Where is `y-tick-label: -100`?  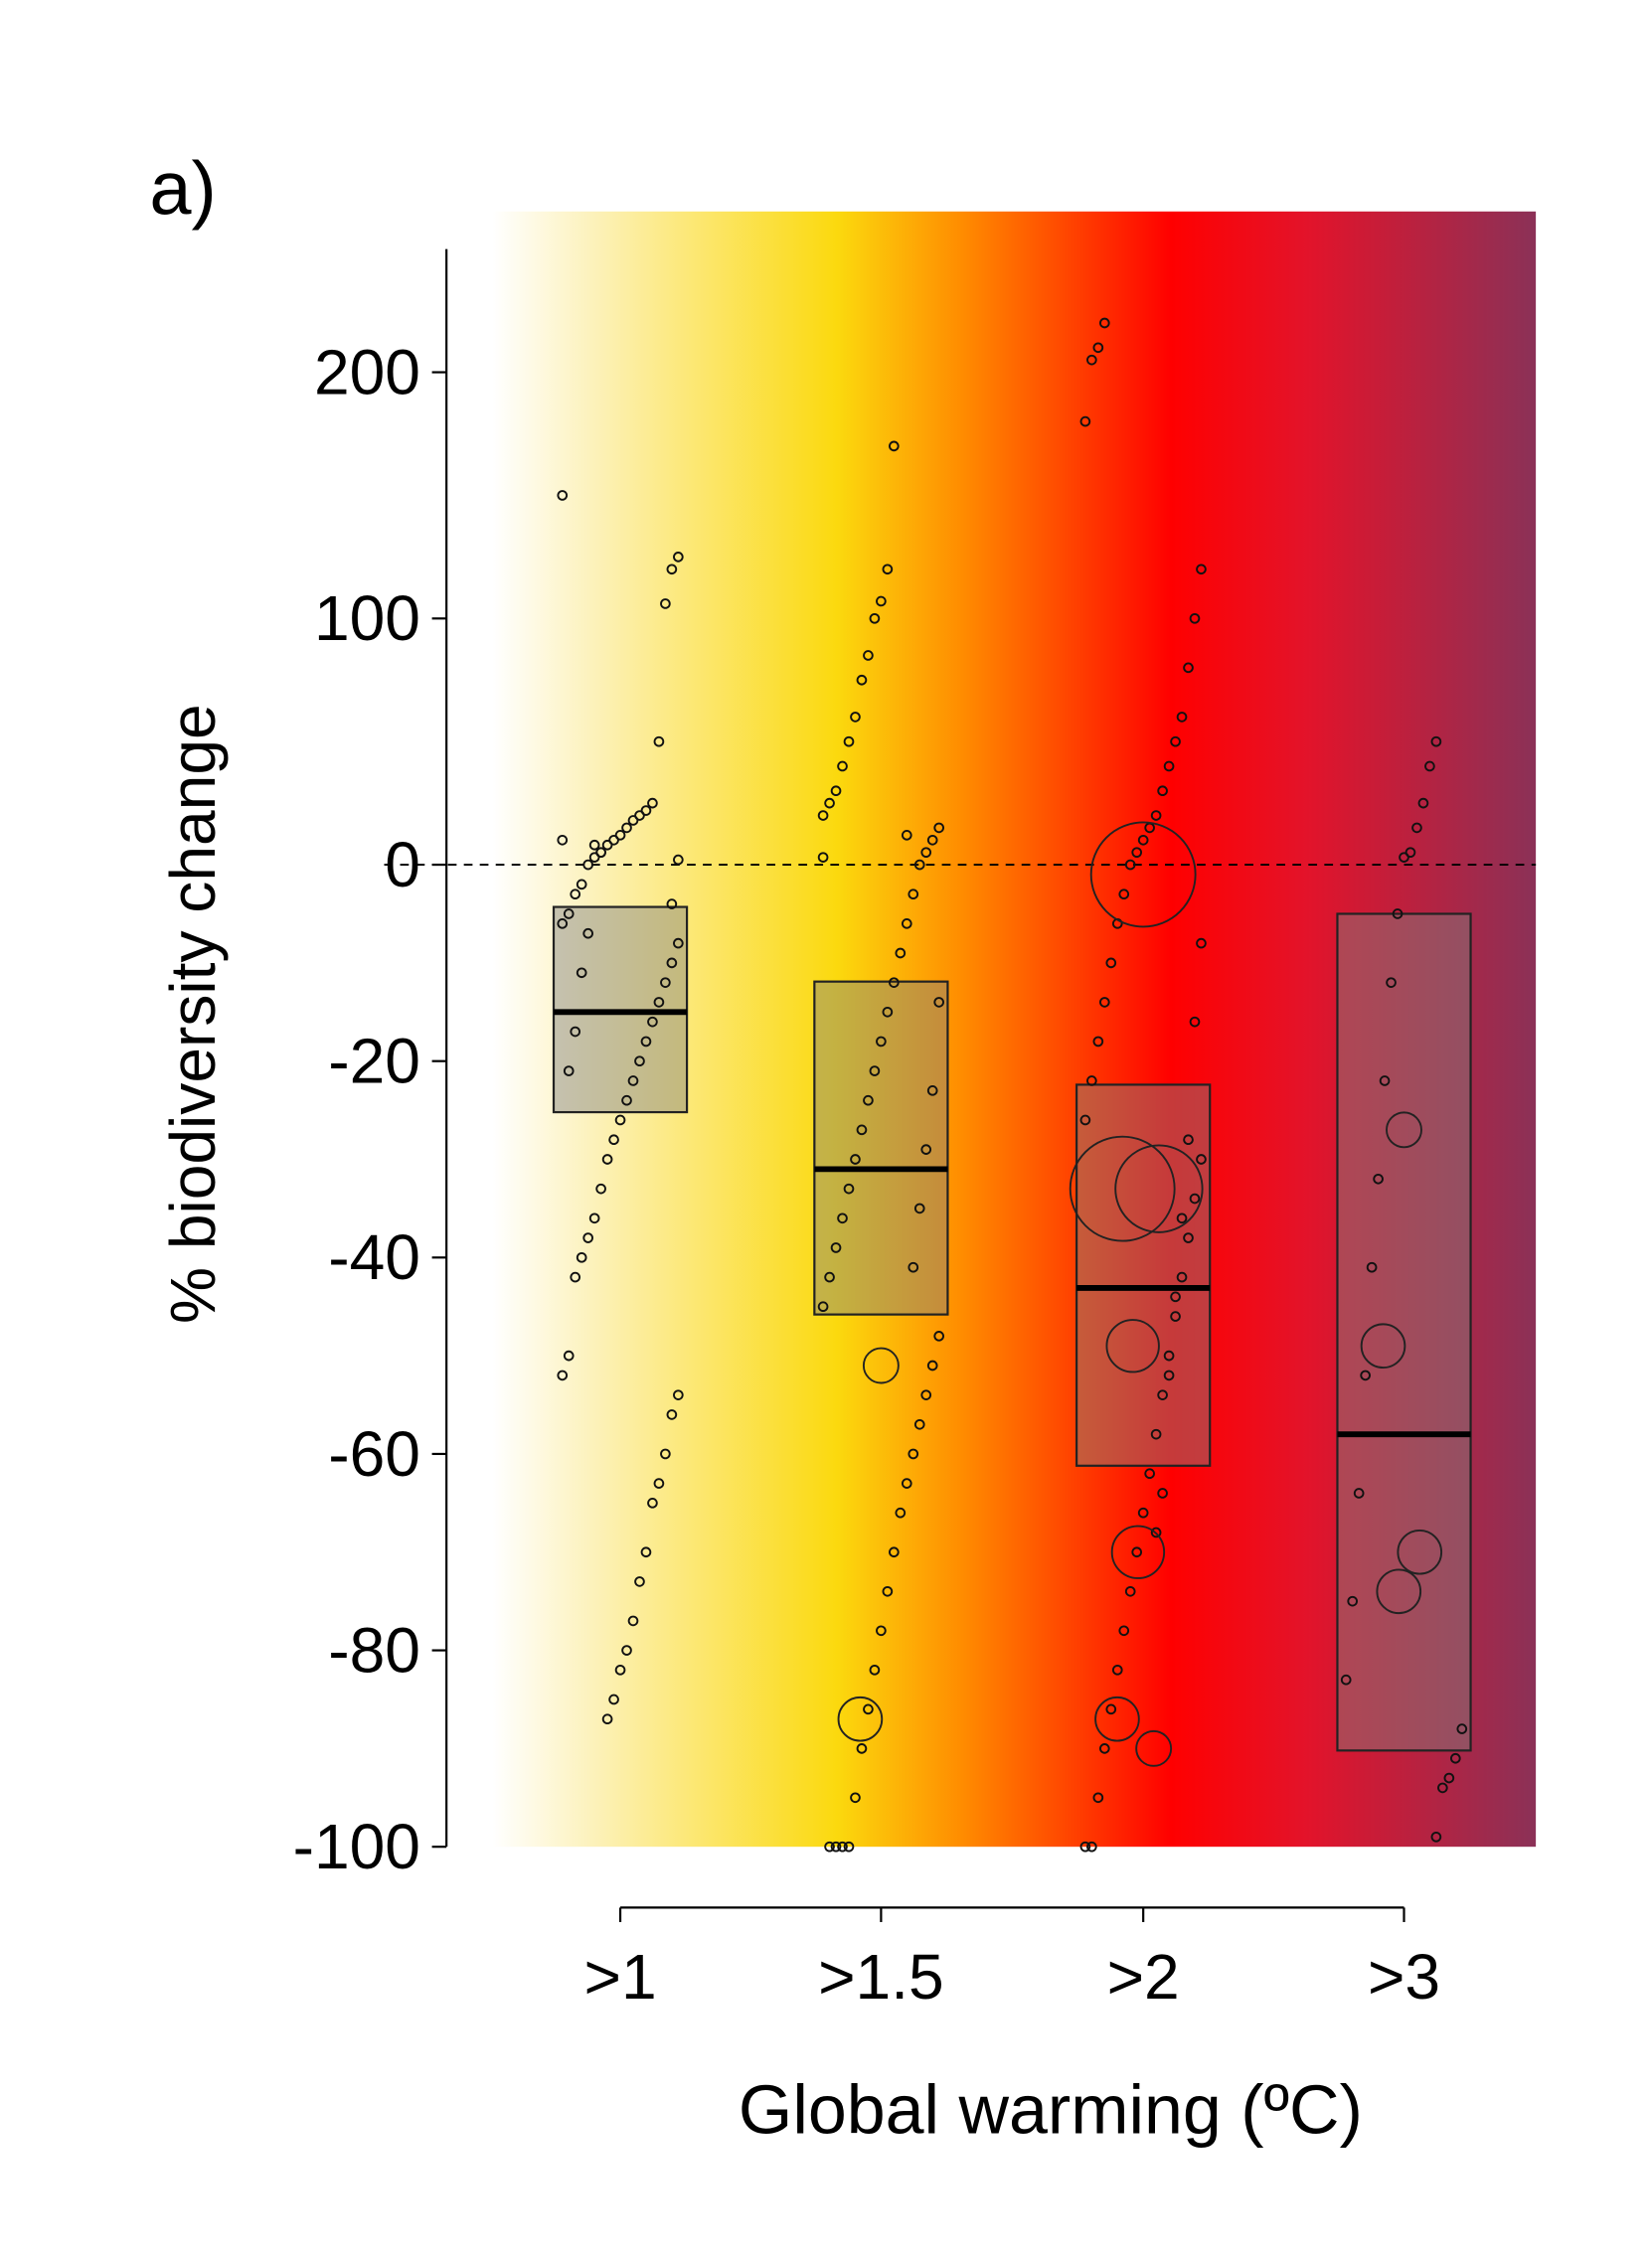 y-tick-label: -100 is located at coordinates (356, 1846).